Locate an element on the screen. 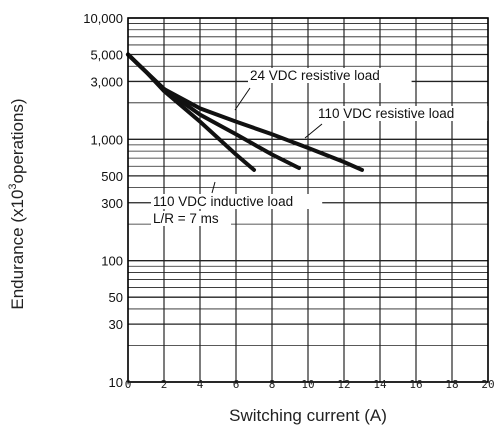 This screenshot has height=432, width=501. y-tick-label: 30 is located at coordinates (116, 324).